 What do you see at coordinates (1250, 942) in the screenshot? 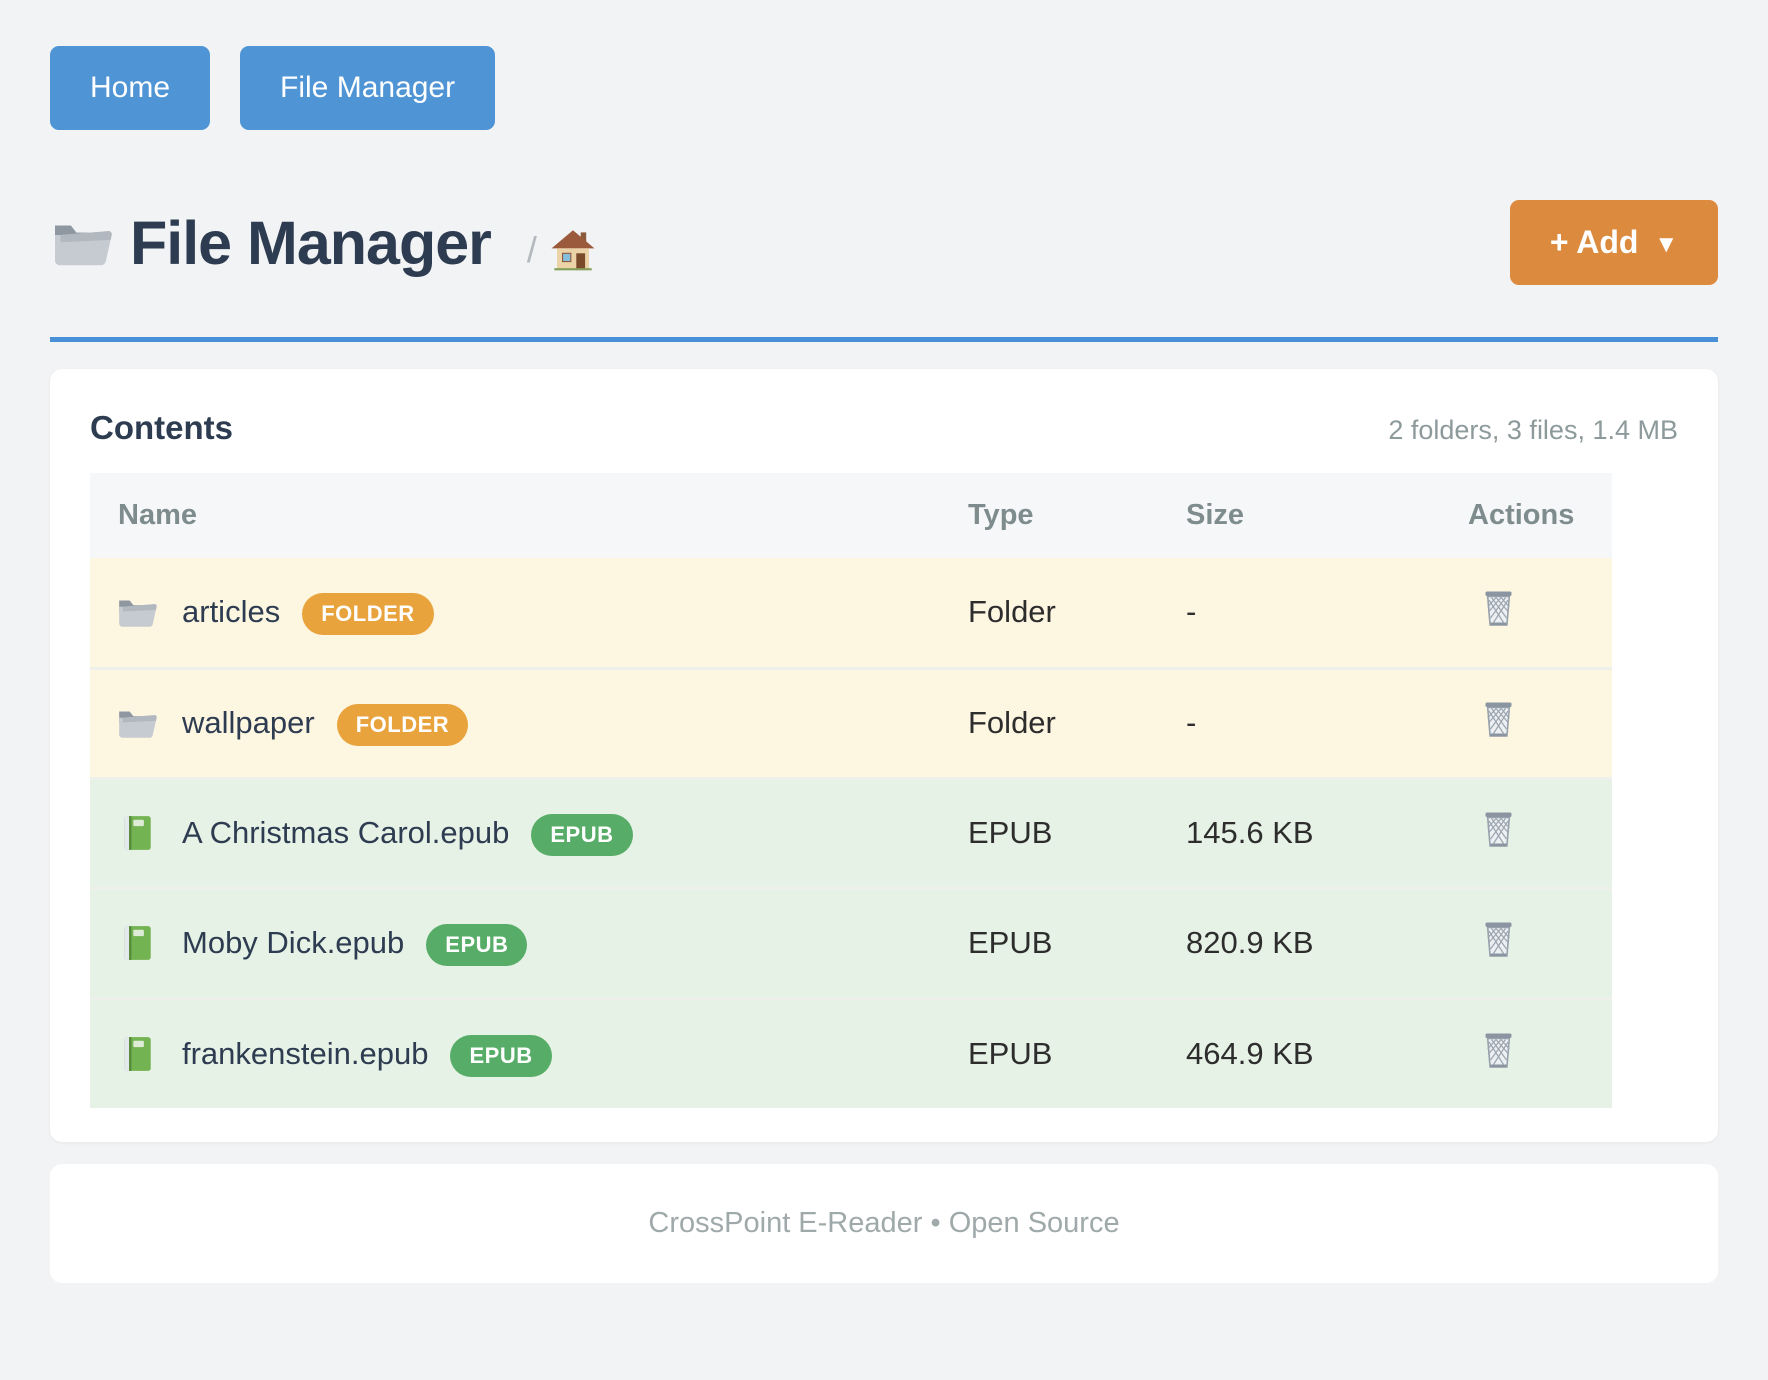
I see `size-cell: 820.9 KB` at bounding box center [1250, 942].